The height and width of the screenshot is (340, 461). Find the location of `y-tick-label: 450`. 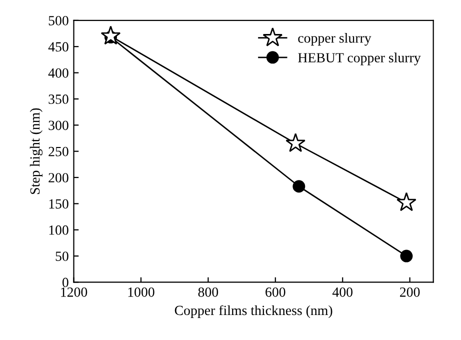

y-tick-label: 450 is located at coordinates (58, 47).